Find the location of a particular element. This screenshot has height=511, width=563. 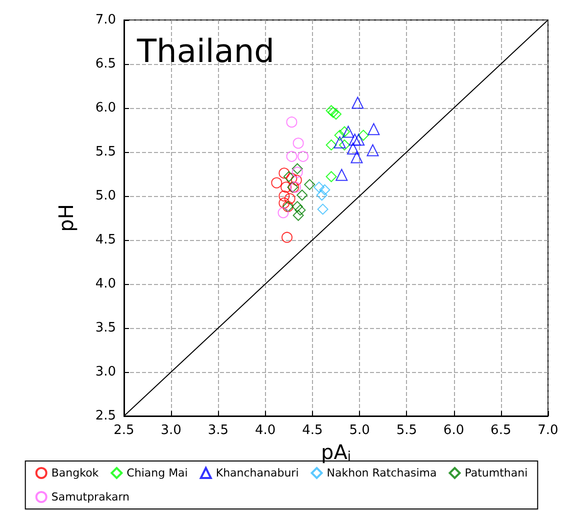

legend-label: Nakhon Ratchasima is located at coordinates (381, 473).